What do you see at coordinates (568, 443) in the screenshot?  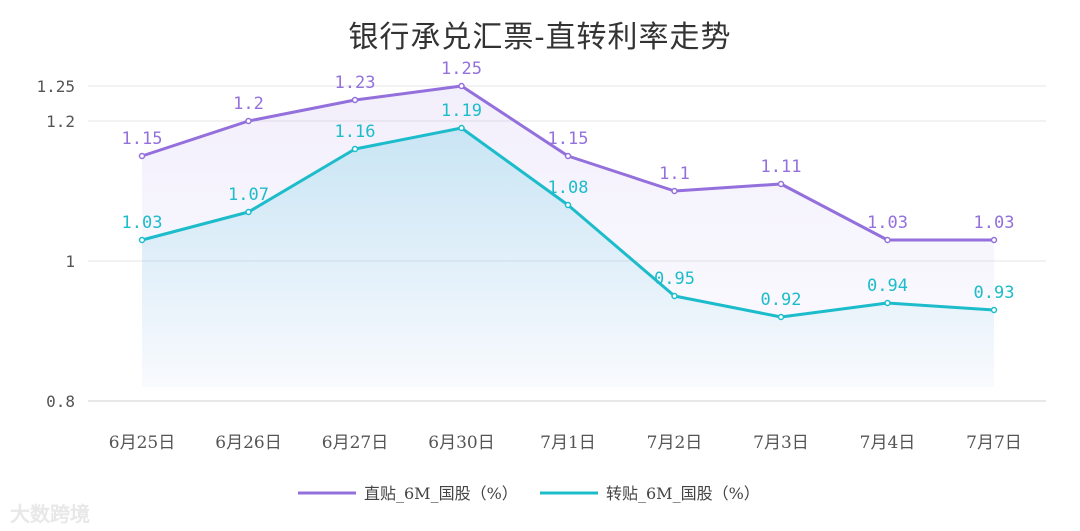 I see `x-tick-label: 7月1日` at bounding box center [568, 443].